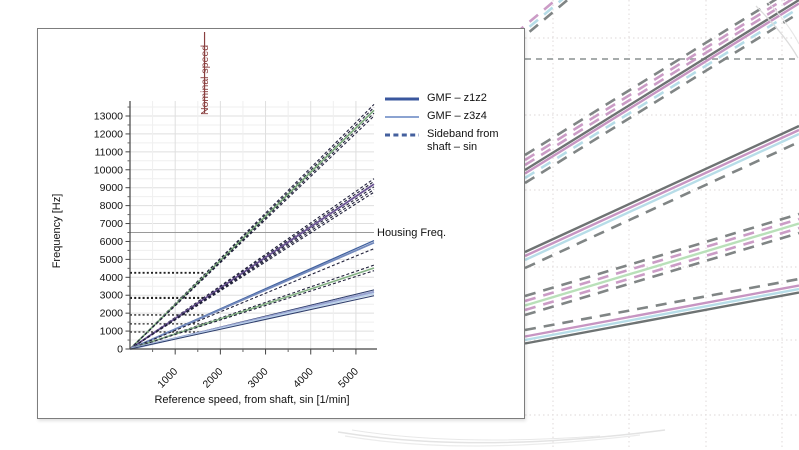 The image size is (799, 450). Describe the element at coordinates (112, 314) in the screenshot. I see `y-tick-label: 2000` at that location.